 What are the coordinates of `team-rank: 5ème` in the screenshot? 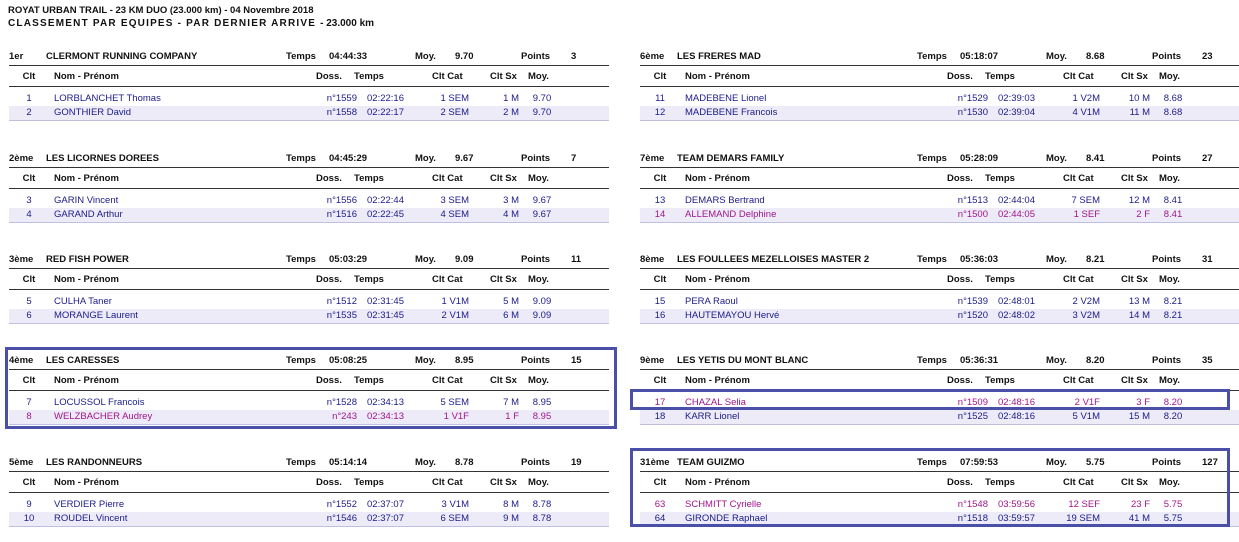 It's located at (21, 462).